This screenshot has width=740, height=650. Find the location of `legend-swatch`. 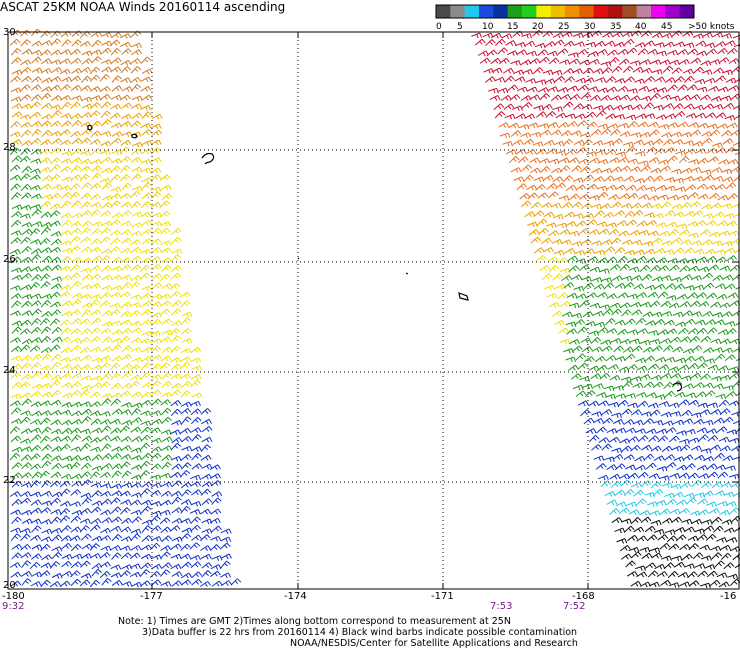

legend-swatch is located at coordinates (544, 11).